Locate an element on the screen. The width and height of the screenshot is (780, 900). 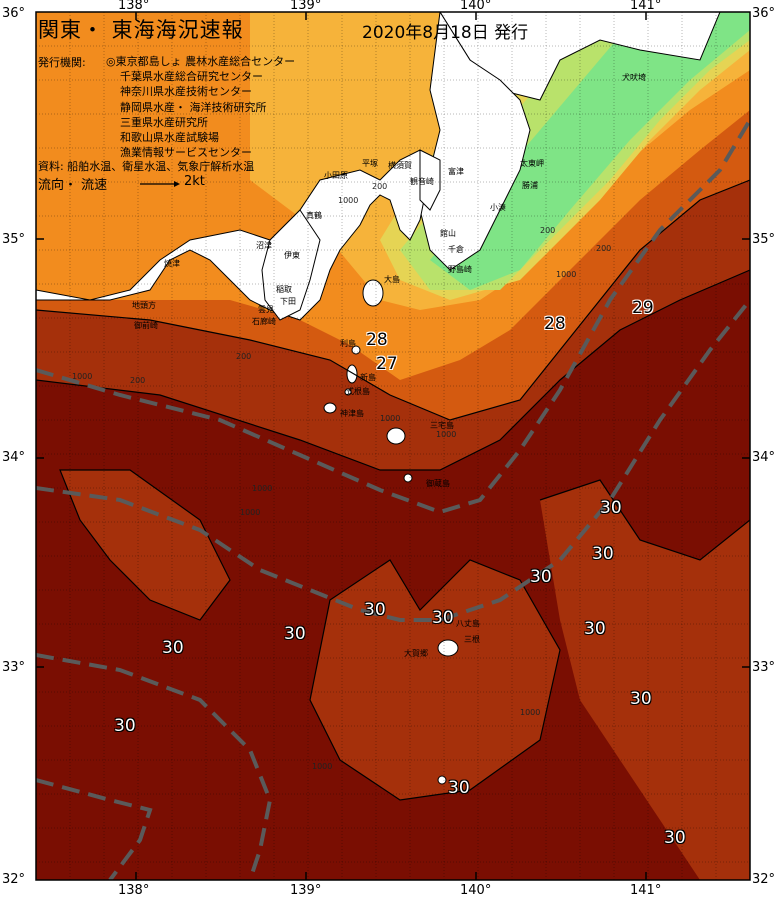
place-label: 御前崎 is located at coordinates (146, 325).